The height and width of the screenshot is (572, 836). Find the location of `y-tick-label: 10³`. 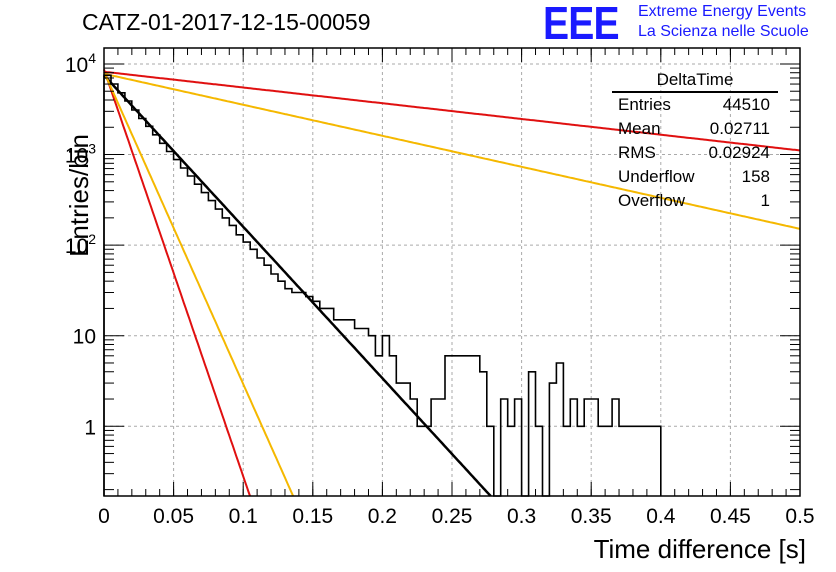

y-tick-label: 10³ is located at coordinates (80, 154).